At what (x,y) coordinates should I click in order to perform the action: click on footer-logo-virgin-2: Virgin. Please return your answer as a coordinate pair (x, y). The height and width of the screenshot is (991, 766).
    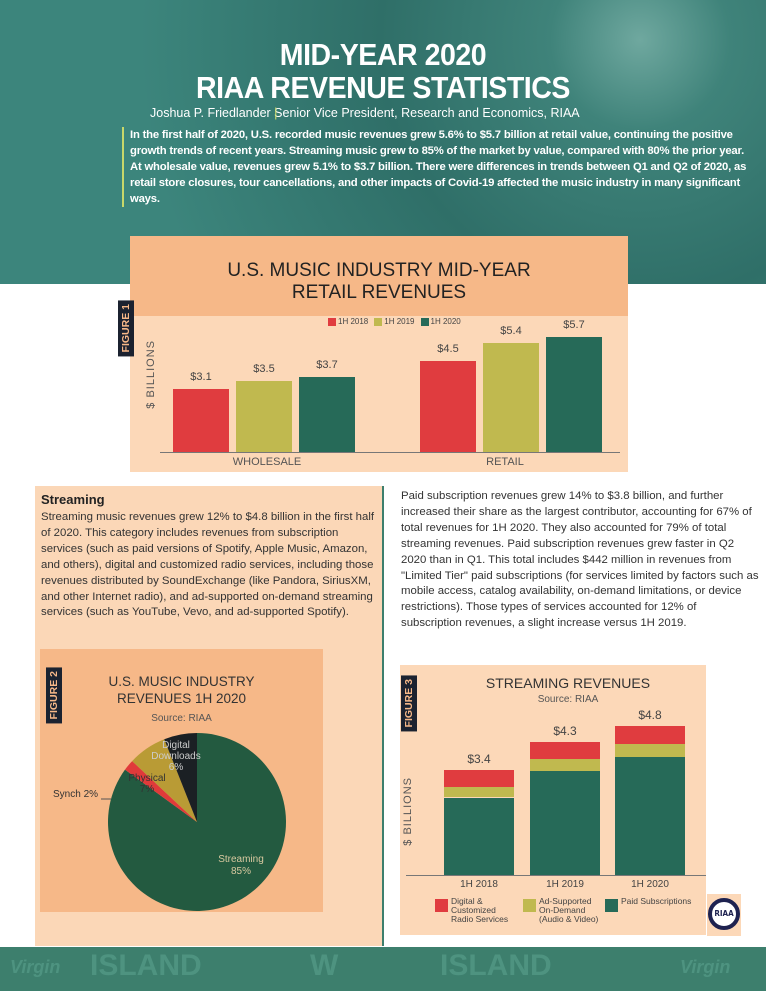
    Looking at the image, I should click on (705, 967).